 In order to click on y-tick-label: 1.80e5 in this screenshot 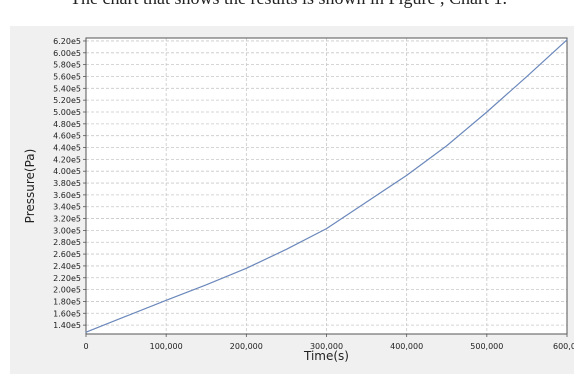, I will do `click(67, 301)`.